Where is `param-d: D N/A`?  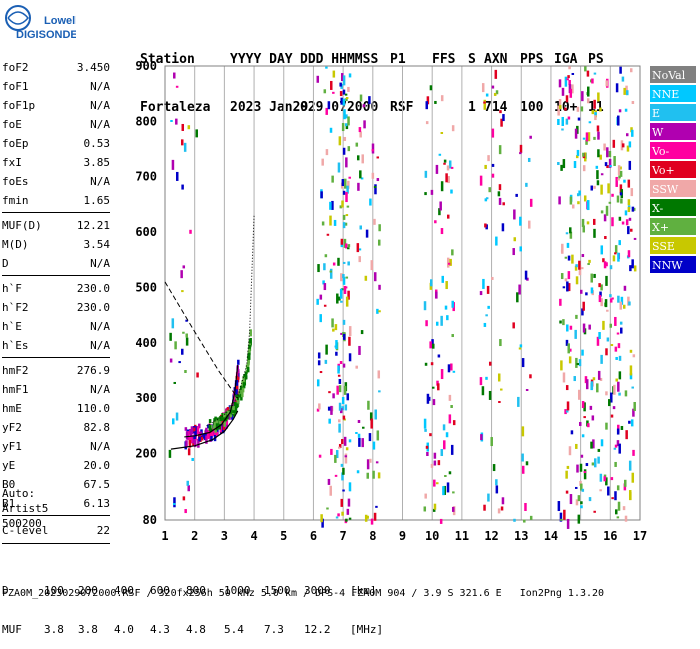
param-d: D N/A is located at coordinates (56, 263).